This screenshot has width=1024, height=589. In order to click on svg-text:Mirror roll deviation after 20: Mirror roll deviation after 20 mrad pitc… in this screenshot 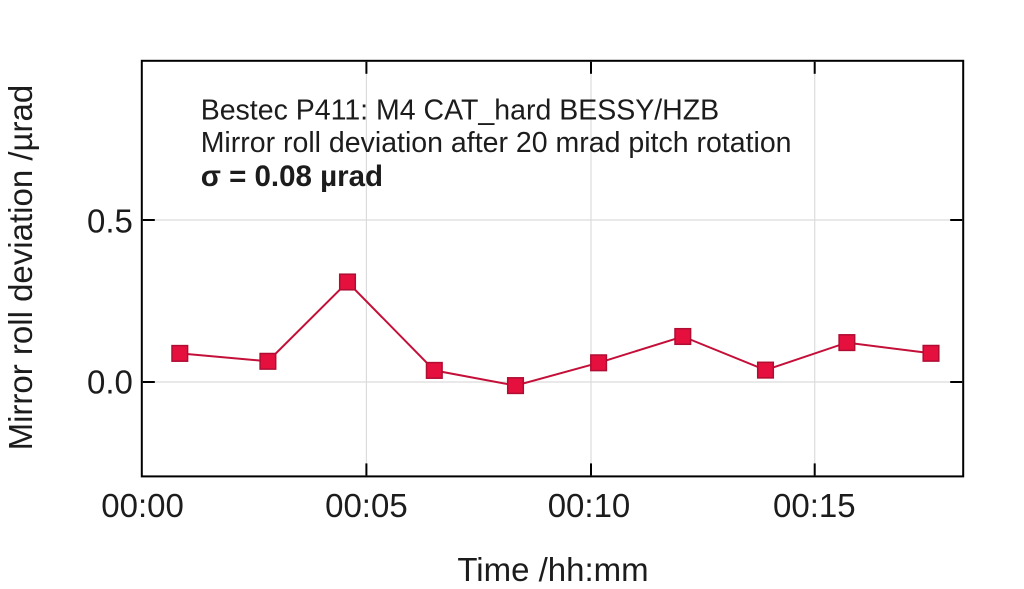, I will do `click(496, 143)`.